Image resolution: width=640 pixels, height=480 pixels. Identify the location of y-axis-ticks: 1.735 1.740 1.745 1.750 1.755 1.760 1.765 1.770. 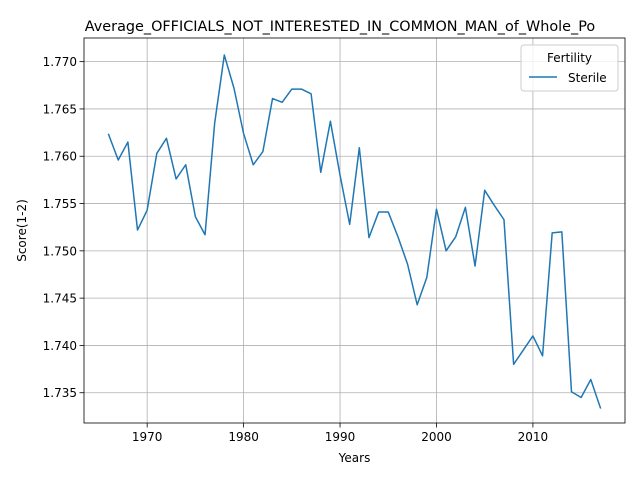
(63, 227).